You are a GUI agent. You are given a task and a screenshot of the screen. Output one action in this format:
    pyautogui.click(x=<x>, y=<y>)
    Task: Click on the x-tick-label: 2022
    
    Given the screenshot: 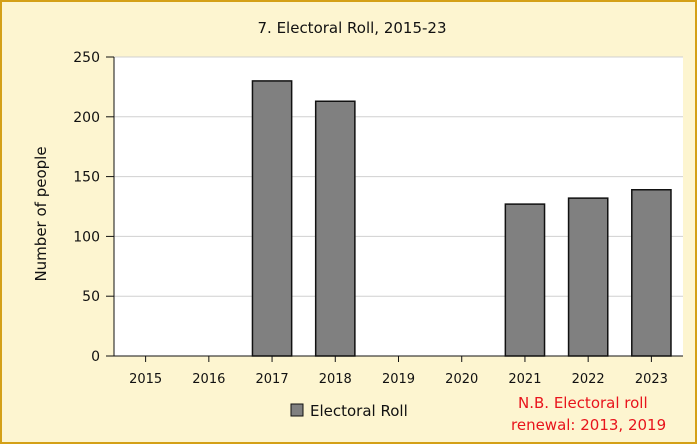 What is the action you would take?
    pyautogui.click(x=588, y=379)
    